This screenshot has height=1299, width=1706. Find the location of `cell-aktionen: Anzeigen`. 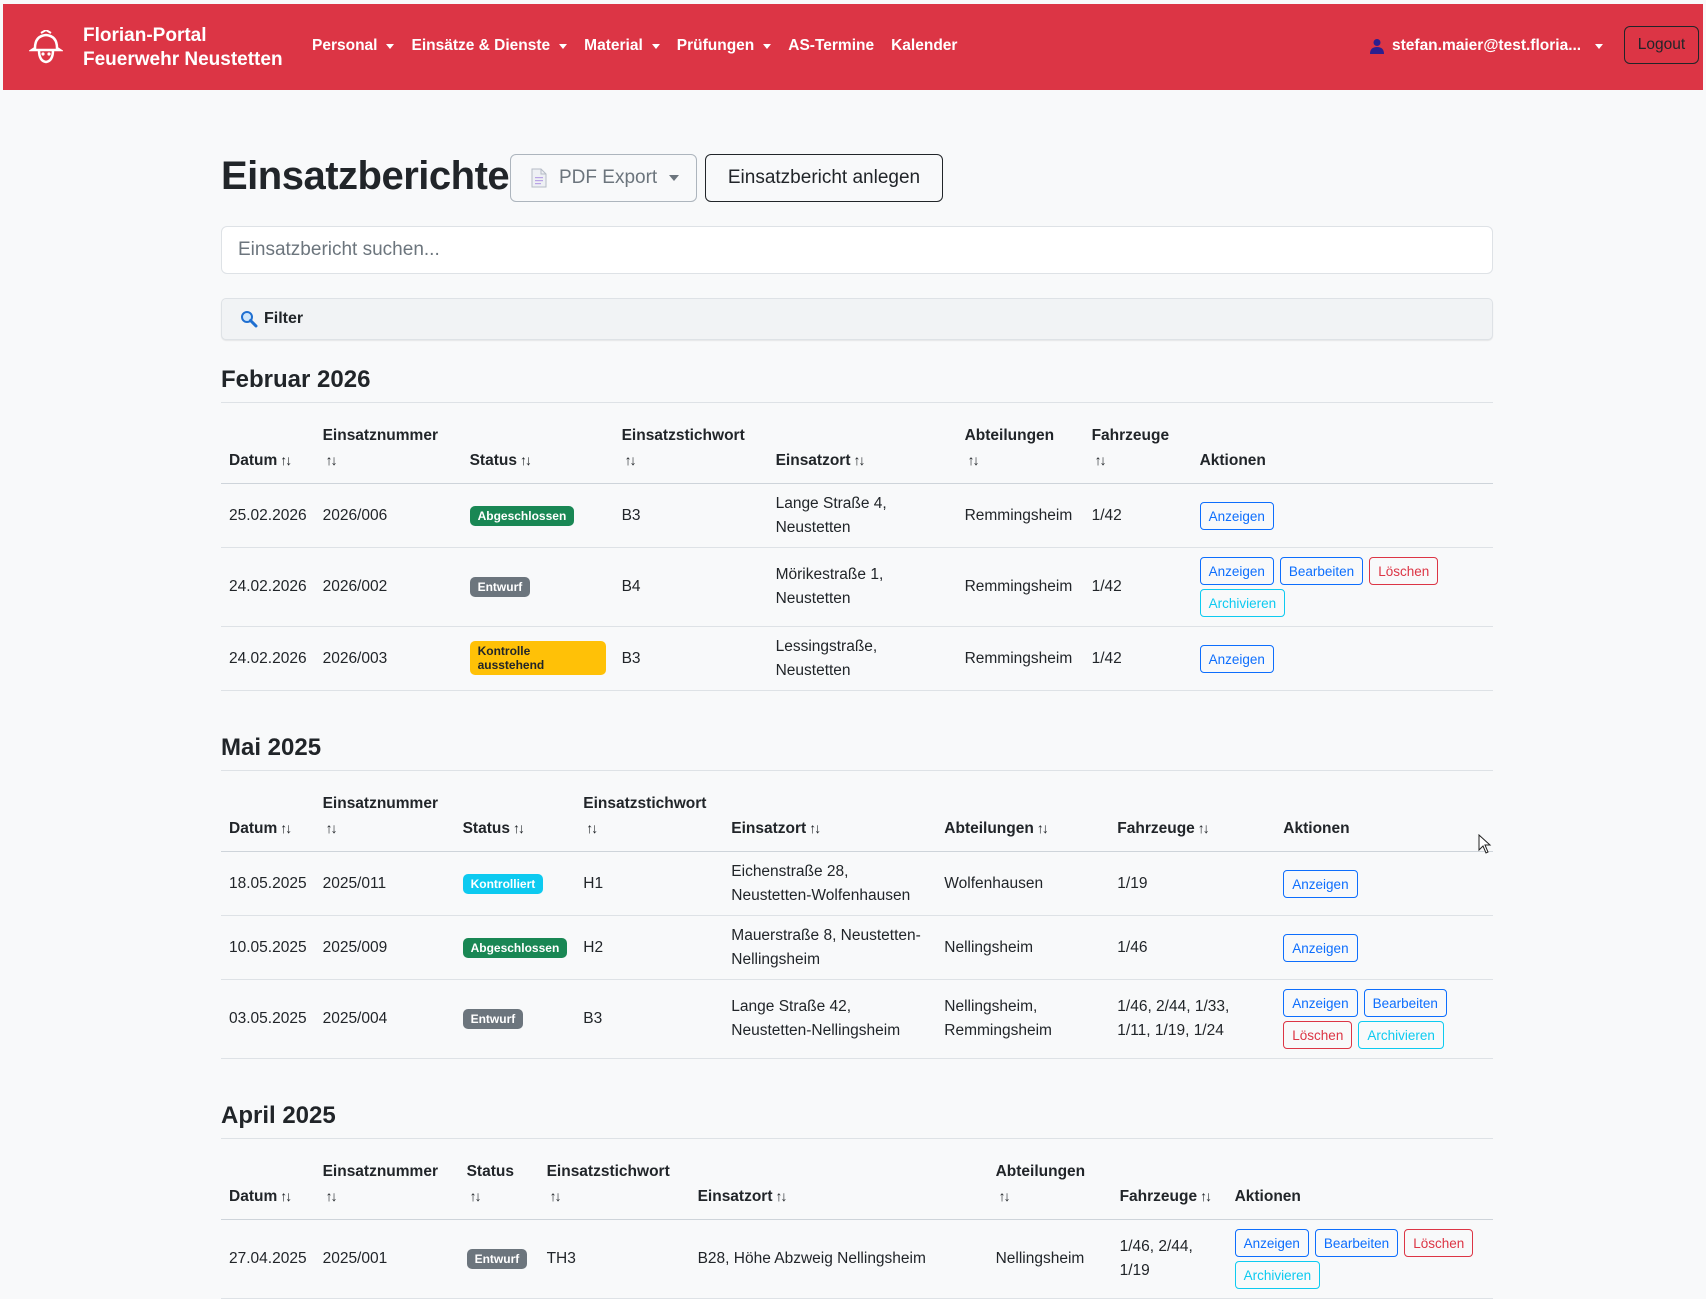

cell-aktionen: Anzeigen is located at coordinates (1384, 947).